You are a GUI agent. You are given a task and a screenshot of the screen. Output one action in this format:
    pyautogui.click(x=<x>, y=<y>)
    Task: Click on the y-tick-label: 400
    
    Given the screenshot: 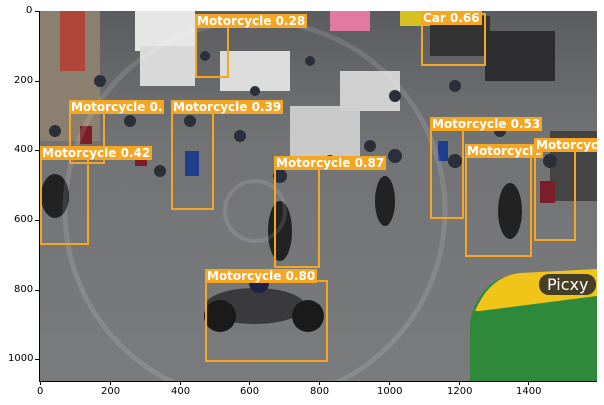 What is the action you would take?
    pyautogui.click(x=24, y=149)
    